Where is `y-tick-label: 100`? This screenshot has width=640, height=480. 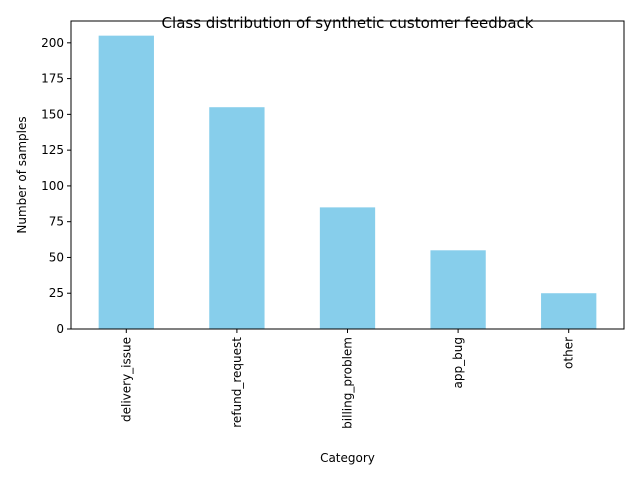 y-tick-label: 100 is located at coordinates (52, 186).